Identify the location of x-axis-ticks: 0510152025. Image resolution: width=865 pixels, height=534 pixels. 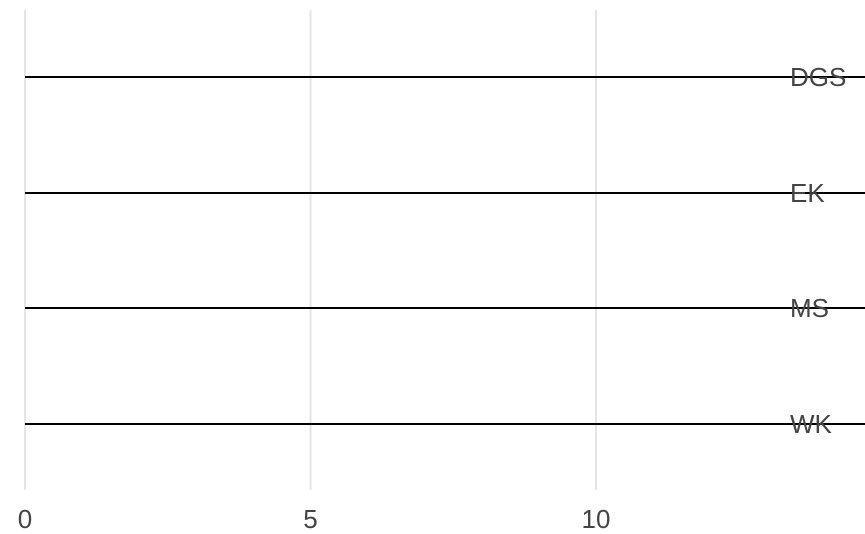
(314, 519).